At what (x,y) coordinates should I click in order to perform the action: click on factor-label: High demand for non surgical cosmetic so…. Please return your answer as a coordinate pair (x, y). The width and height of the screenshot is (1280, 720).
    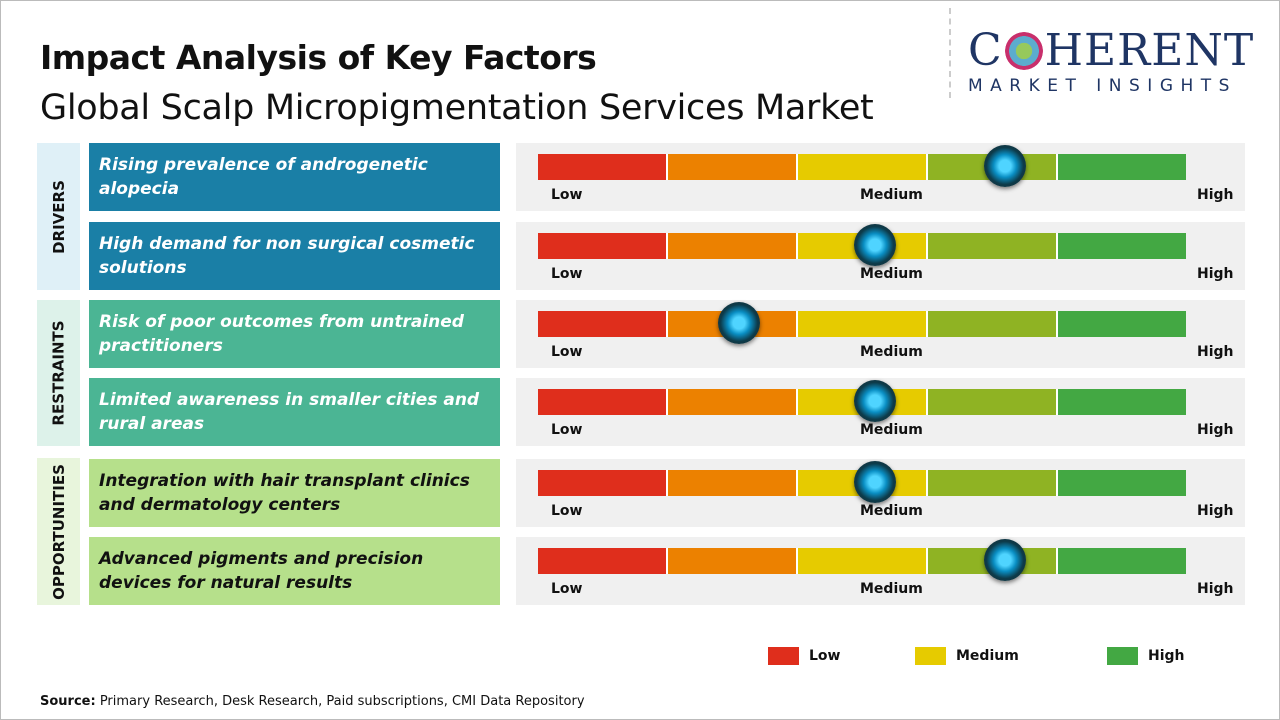
    Looking at the image, I should click on (294, 256).